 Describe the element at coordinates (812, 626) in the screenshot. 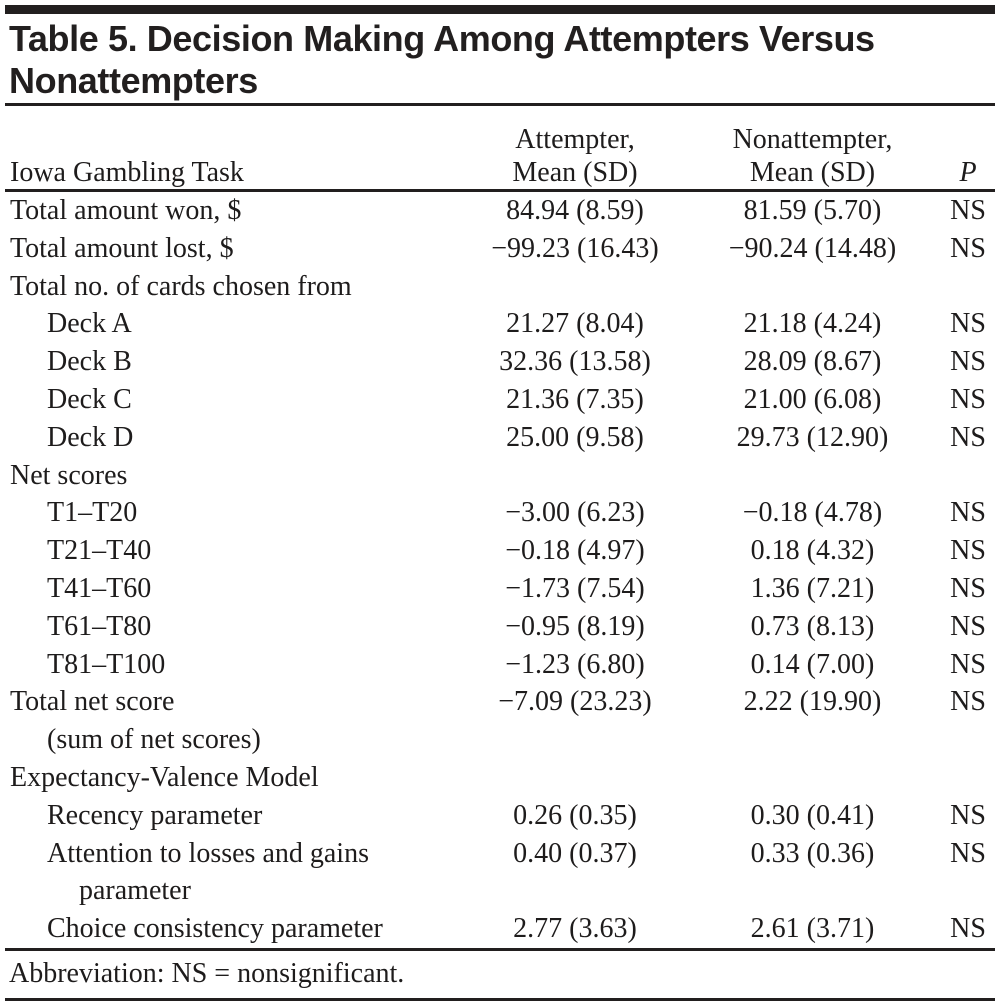

I see `nonattempter-value: 0.73 (8.13)` at that location.